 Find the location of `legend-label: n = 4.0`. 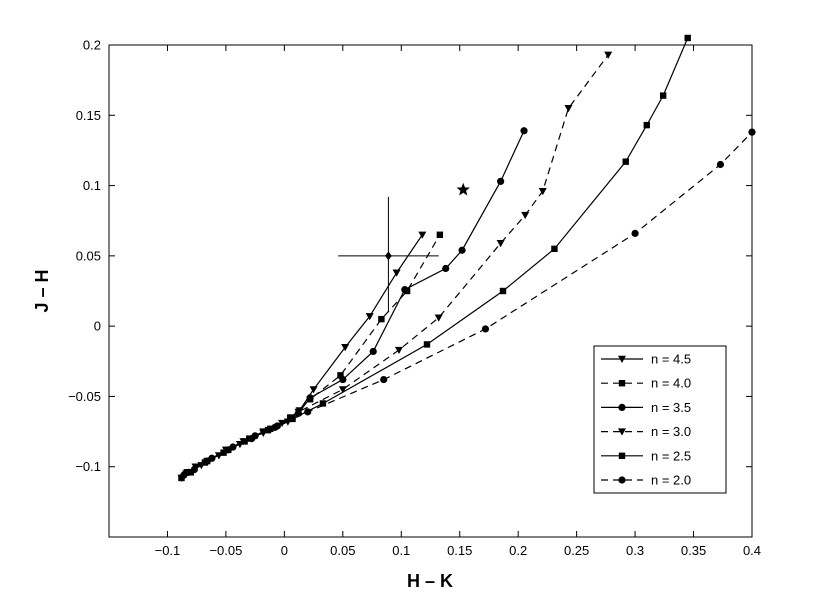

legend-label: n = 4.0 is located at coordinates (671, 383).